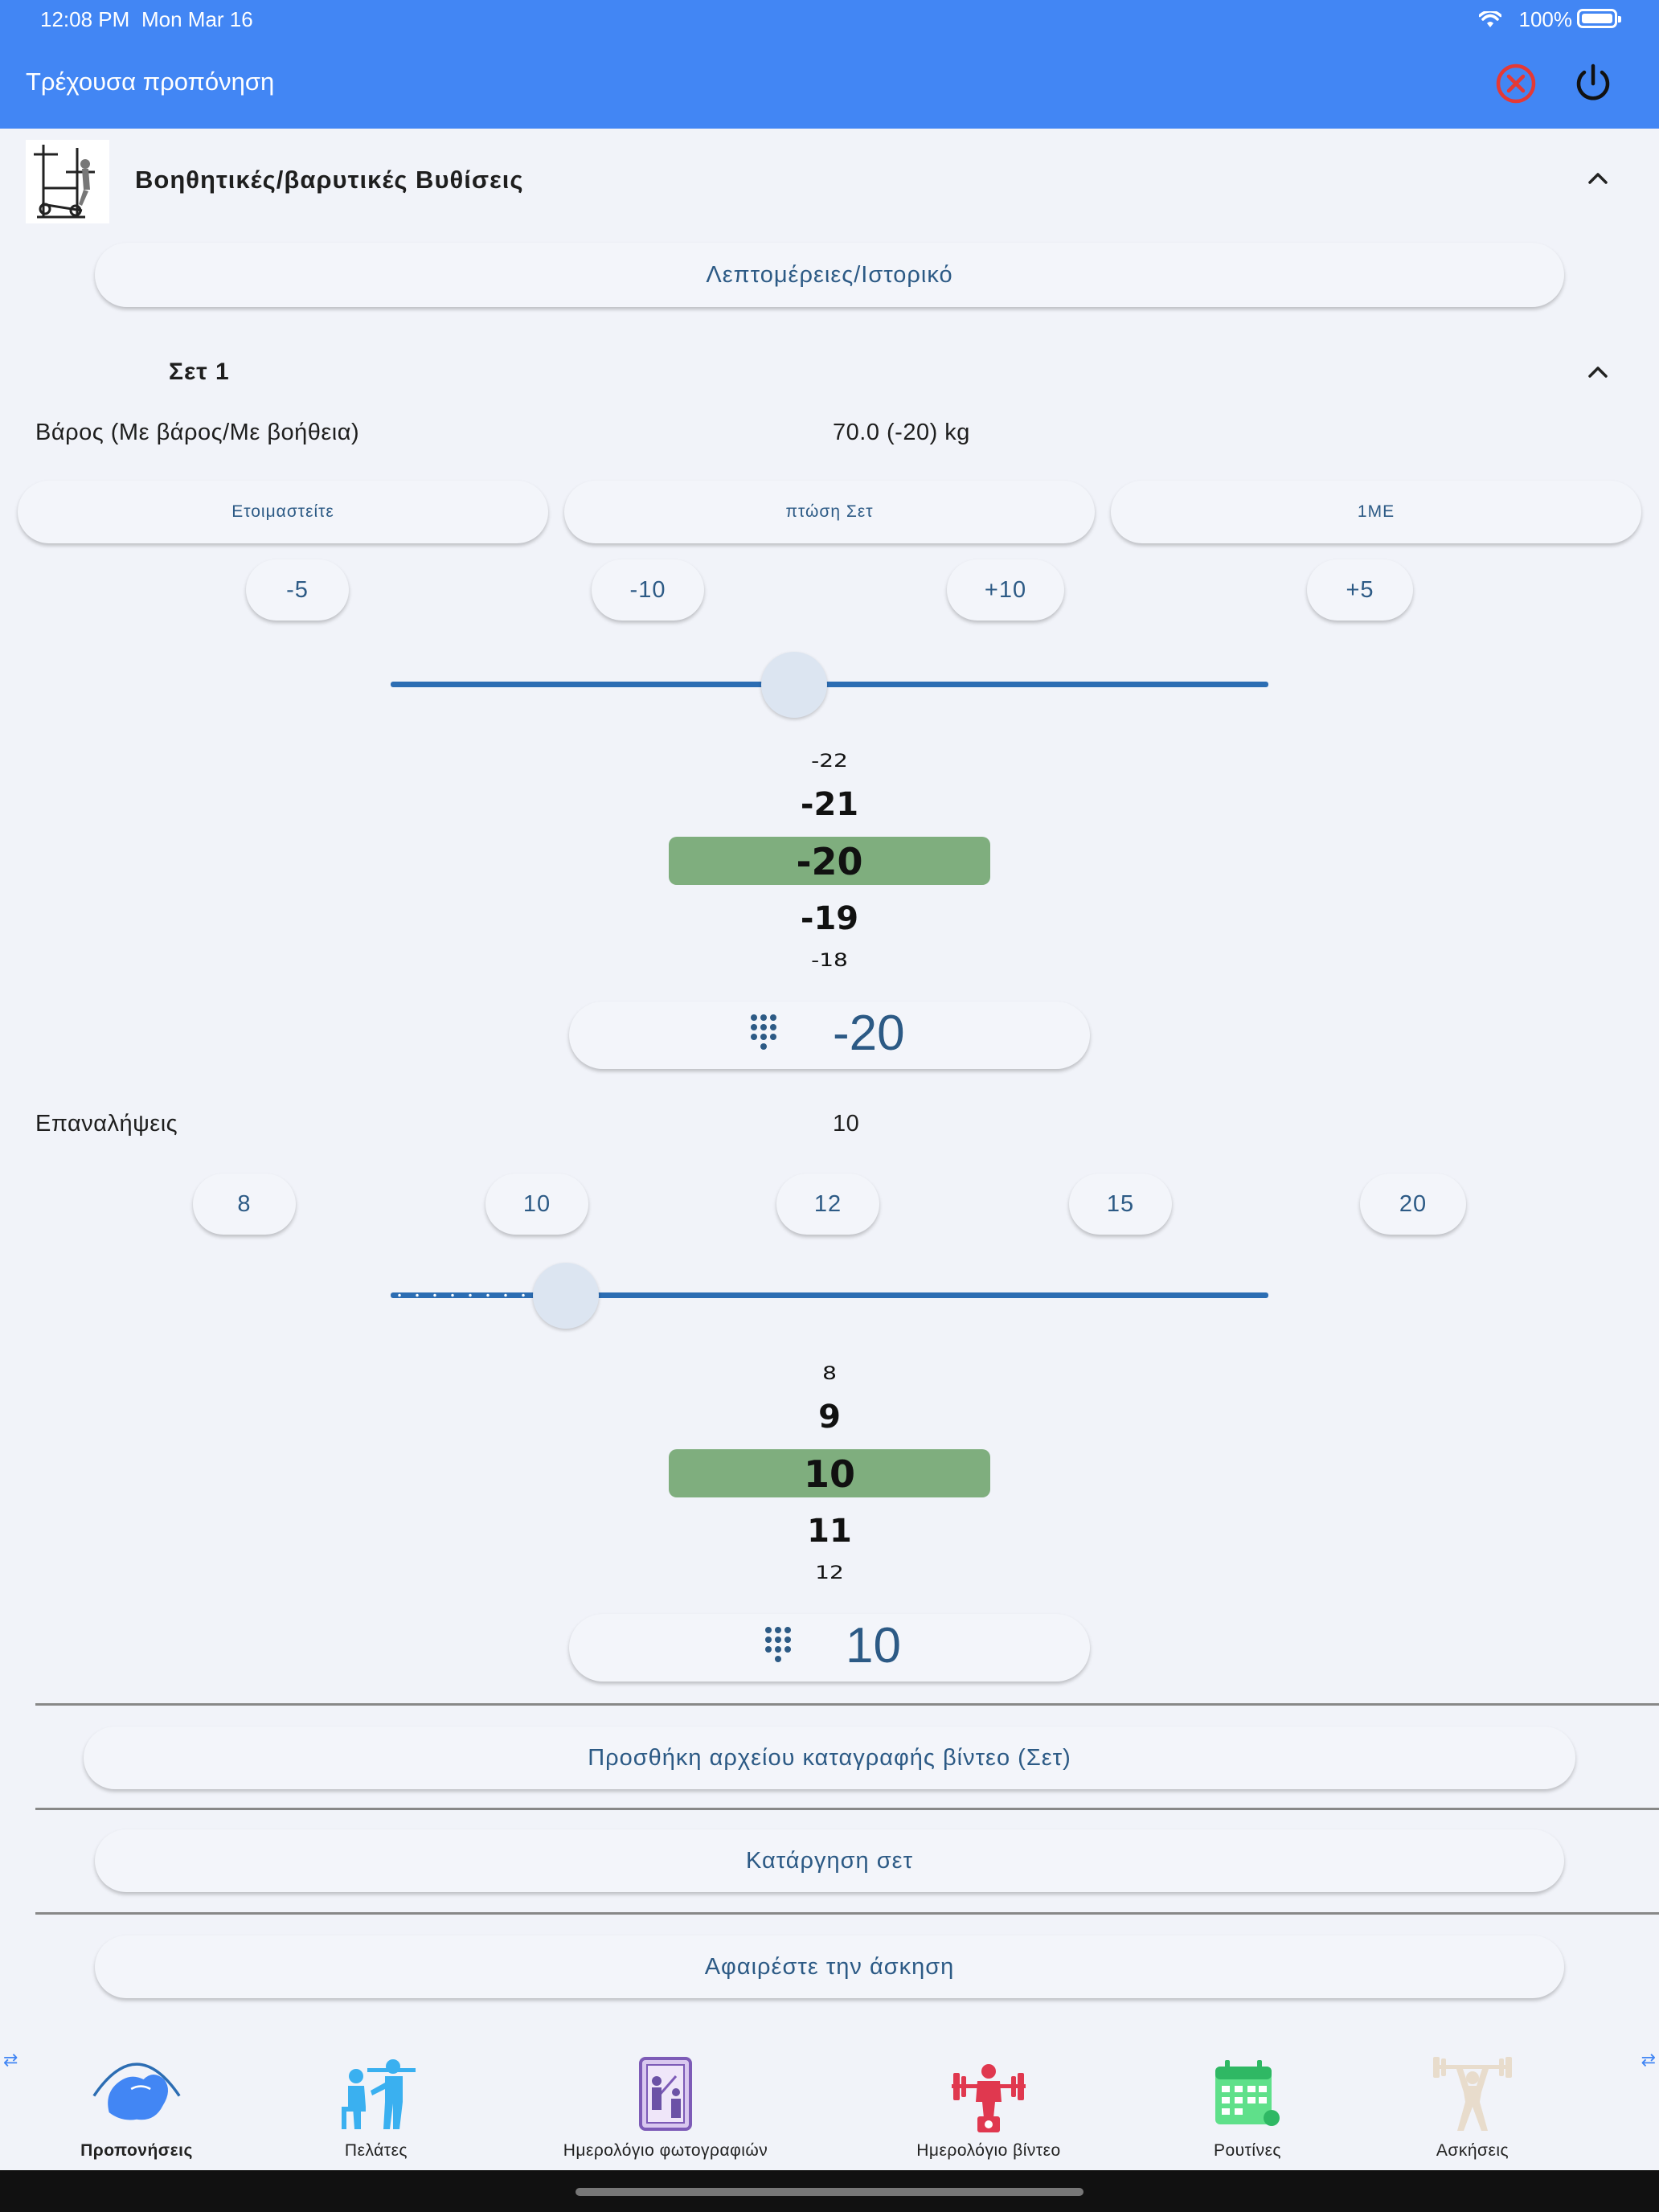 Image resolution: width=1659 pixels, height=2212 pixels. Describe the element at coordinates (536, 1204) in the screenshot. I see `reps-10-button: 10` at that location.